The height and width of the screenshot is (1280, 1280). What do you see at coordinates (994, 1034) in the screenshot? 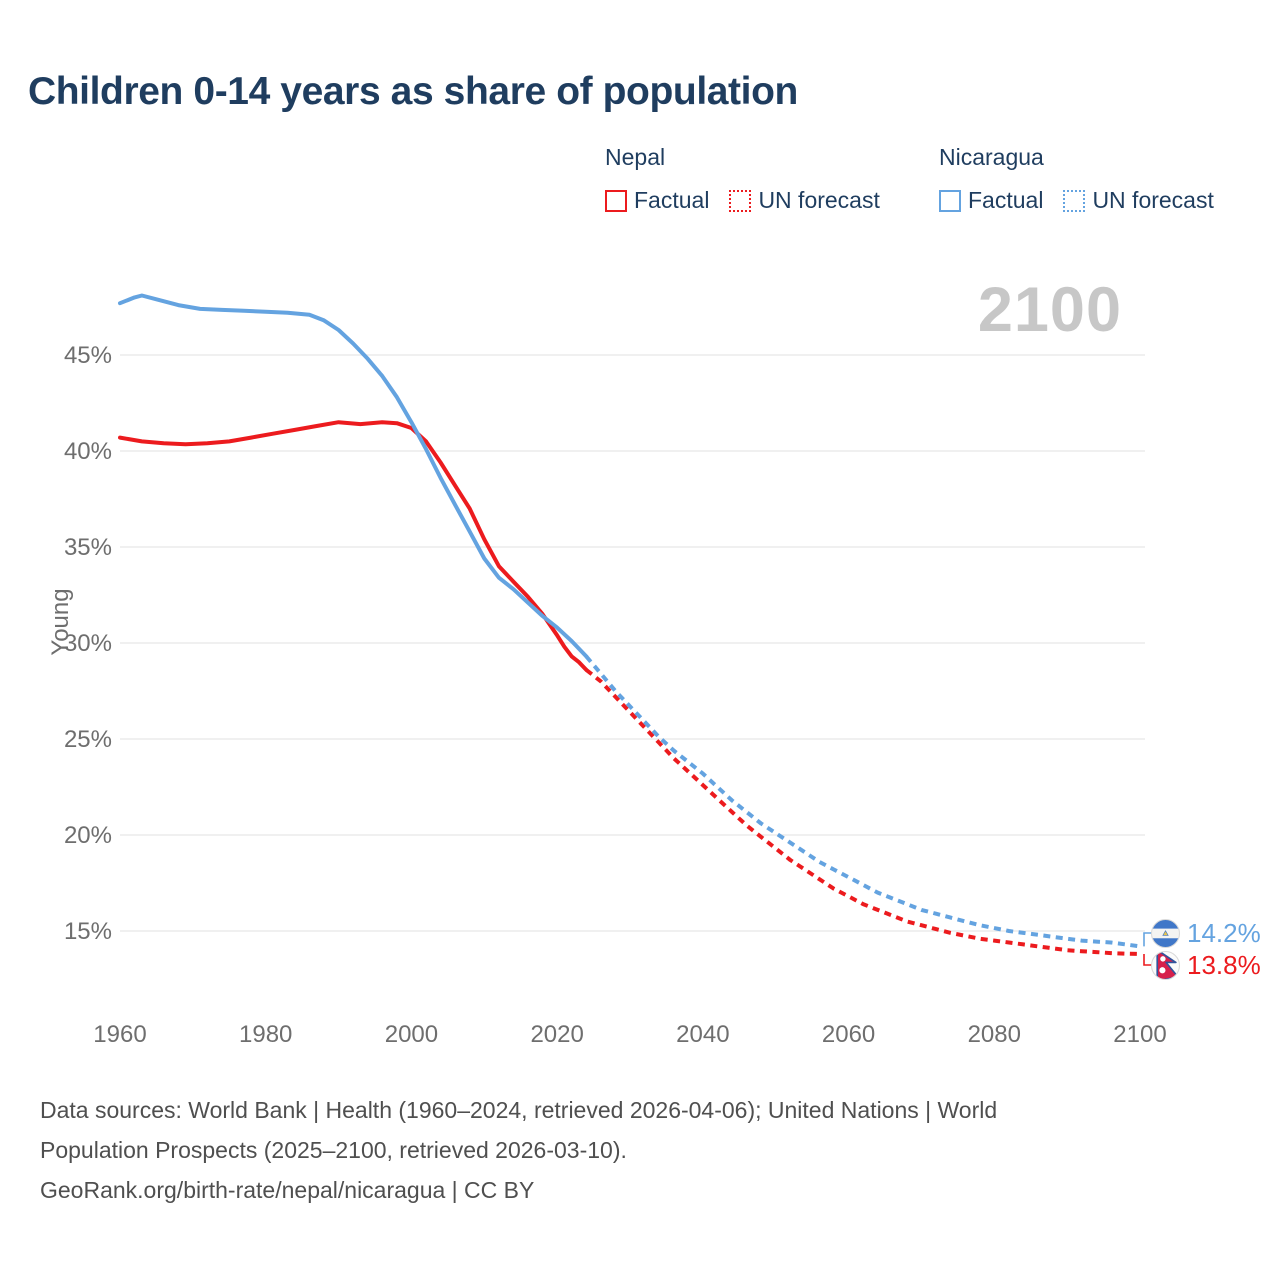
I see `x-tick-2080: 2080` at bounding box center [994, 1034].